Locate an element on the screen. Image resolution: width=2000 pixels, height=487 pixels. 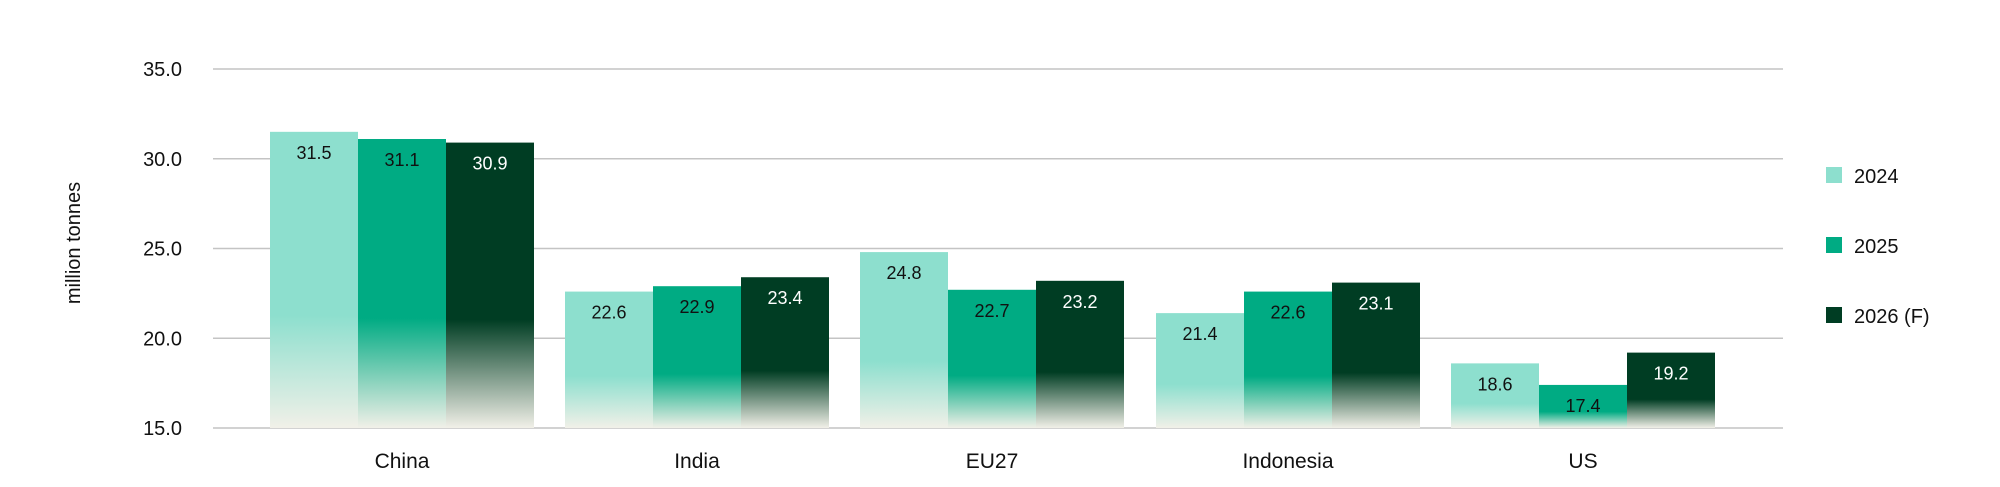
bar-china-2025 is located at coordinates (402, 283).